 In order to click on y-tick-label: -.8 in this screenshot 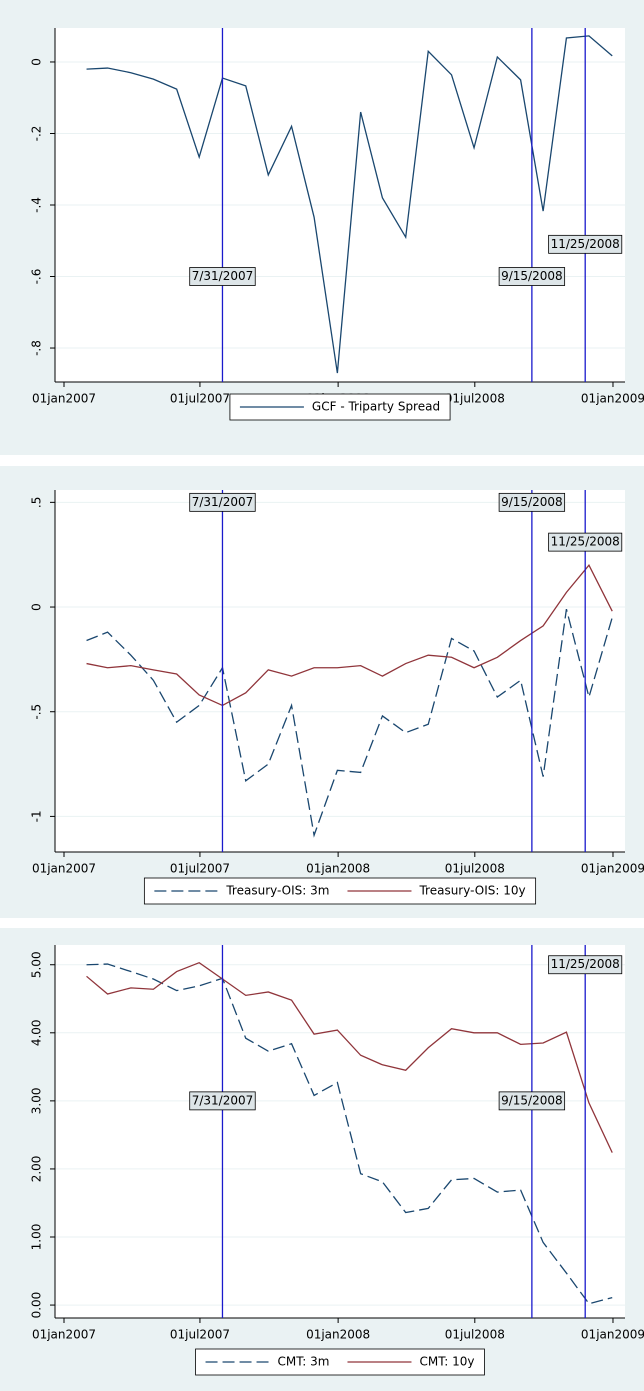, I will do `click(37, 348)`.